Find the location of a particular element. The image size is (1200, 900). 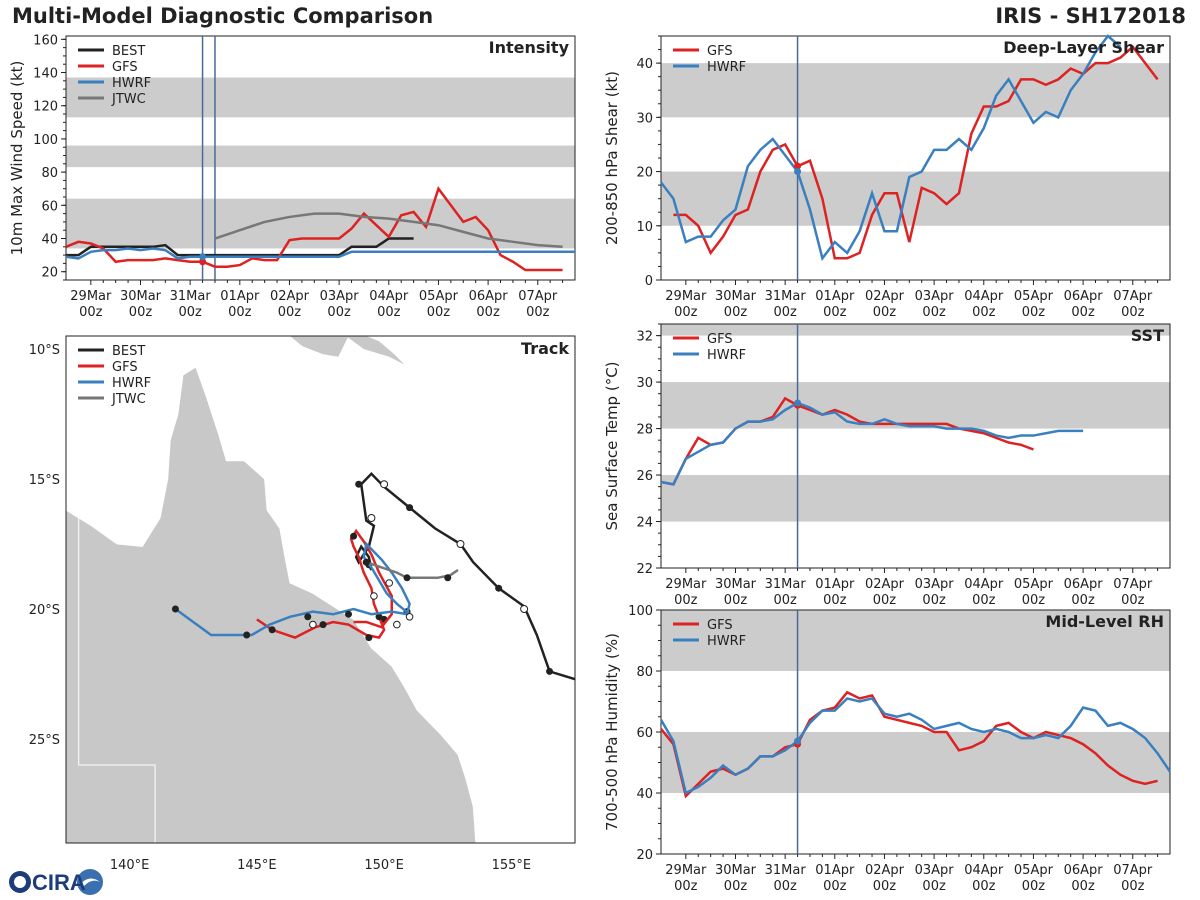

x-tick-label: 01Apr is located at coordinates (835, 584).